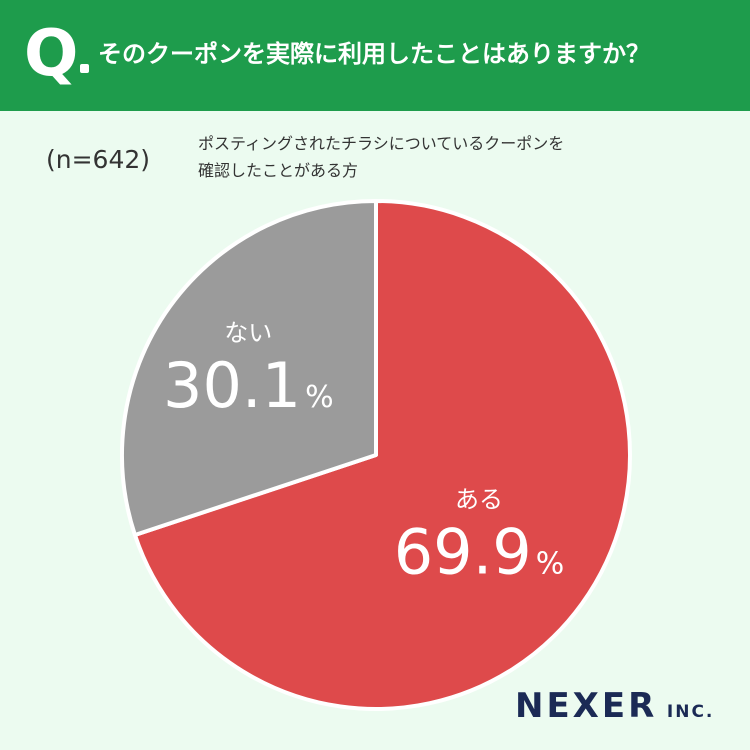 This screenshot has width=750, height=750. Describe the element at coordinates (381, 143) in the screenshot. I see `target-line-1: ポスティングされたチラシについているクーポンを` at that location.